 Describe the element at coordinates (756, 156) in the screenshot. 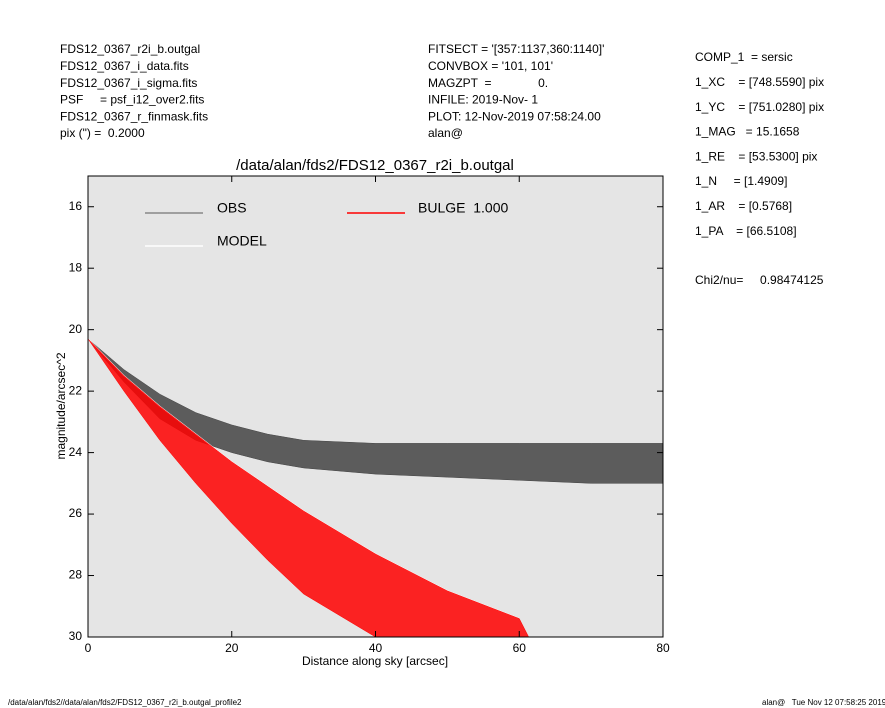

I see `header-right-line: 1_RE = [53.5300] pix` at that location.